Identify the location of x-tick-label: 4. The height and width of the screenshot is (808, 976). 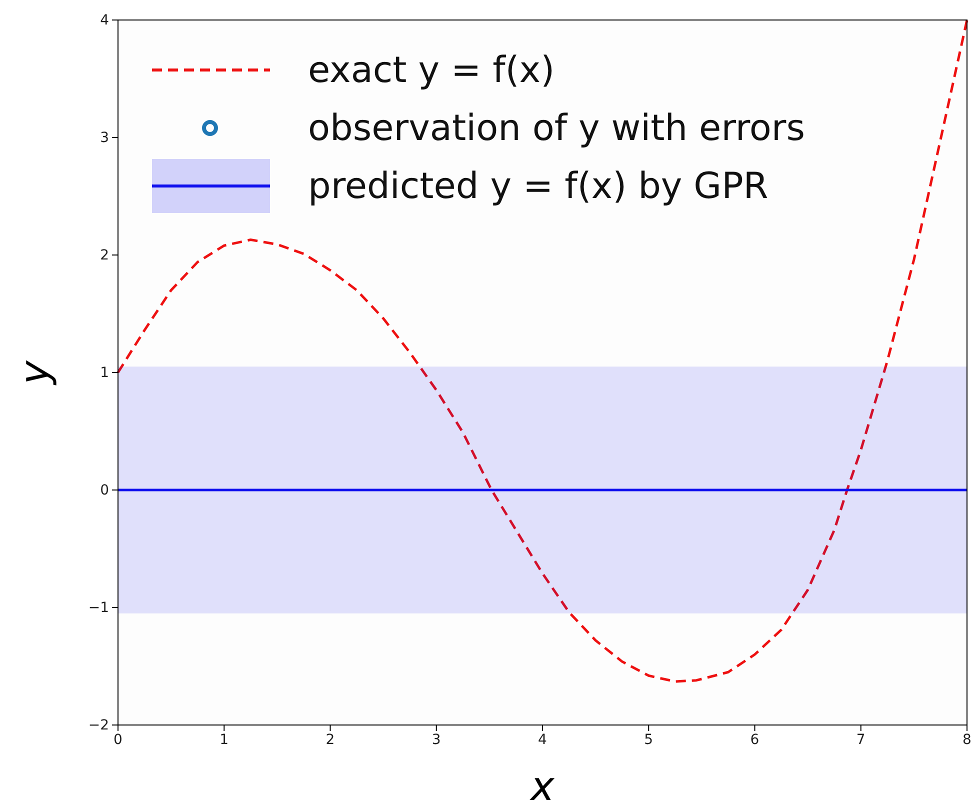
(543, 740).